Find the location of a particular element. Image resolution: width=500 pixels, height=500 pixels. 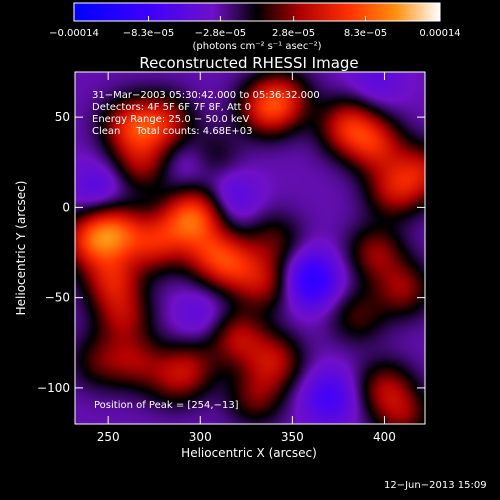

colorbar-tick-label: 8.3e−05 is located at coordinates (365, 33).